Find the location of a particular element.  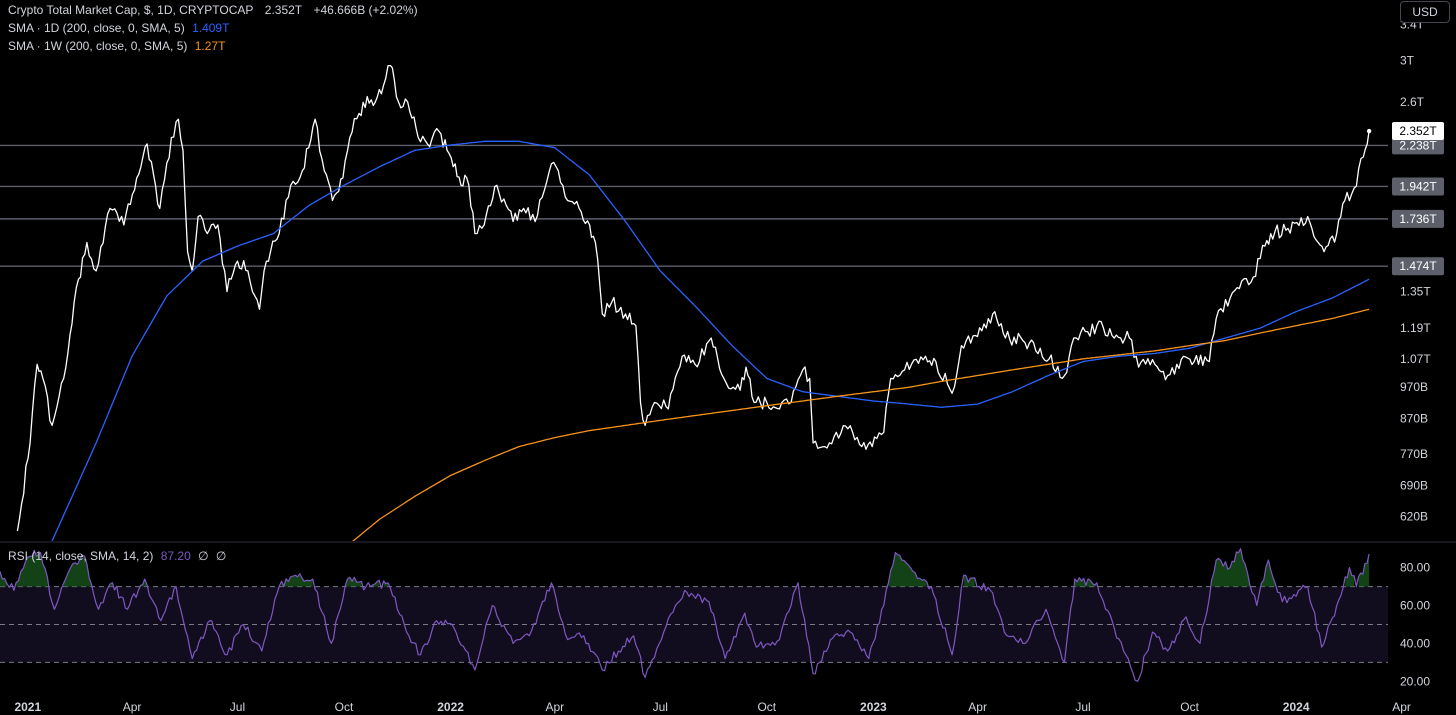

last-price-tag-bg is located at coordinates (1418, 131).